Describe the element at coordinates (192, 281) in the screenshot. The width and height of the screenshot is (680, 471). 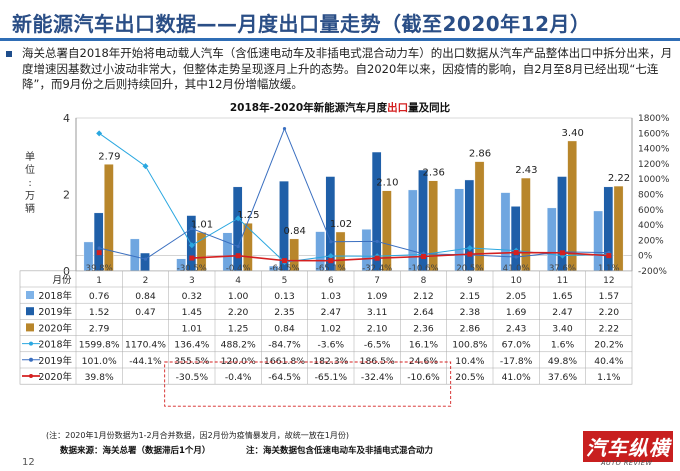
I see `x-tick-label: 3` at that location.